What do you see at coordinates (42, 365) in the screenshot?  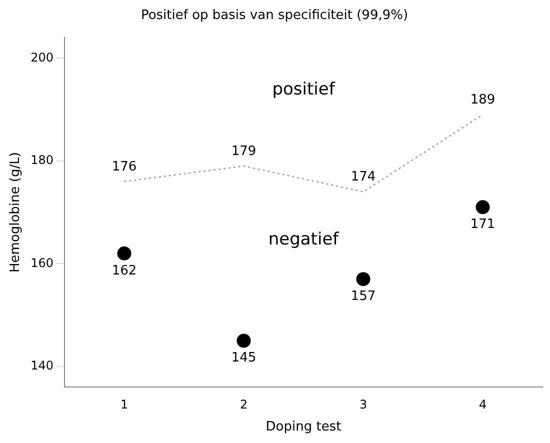 I see `y-tick-label: 140` at bounding box center [42, 365].